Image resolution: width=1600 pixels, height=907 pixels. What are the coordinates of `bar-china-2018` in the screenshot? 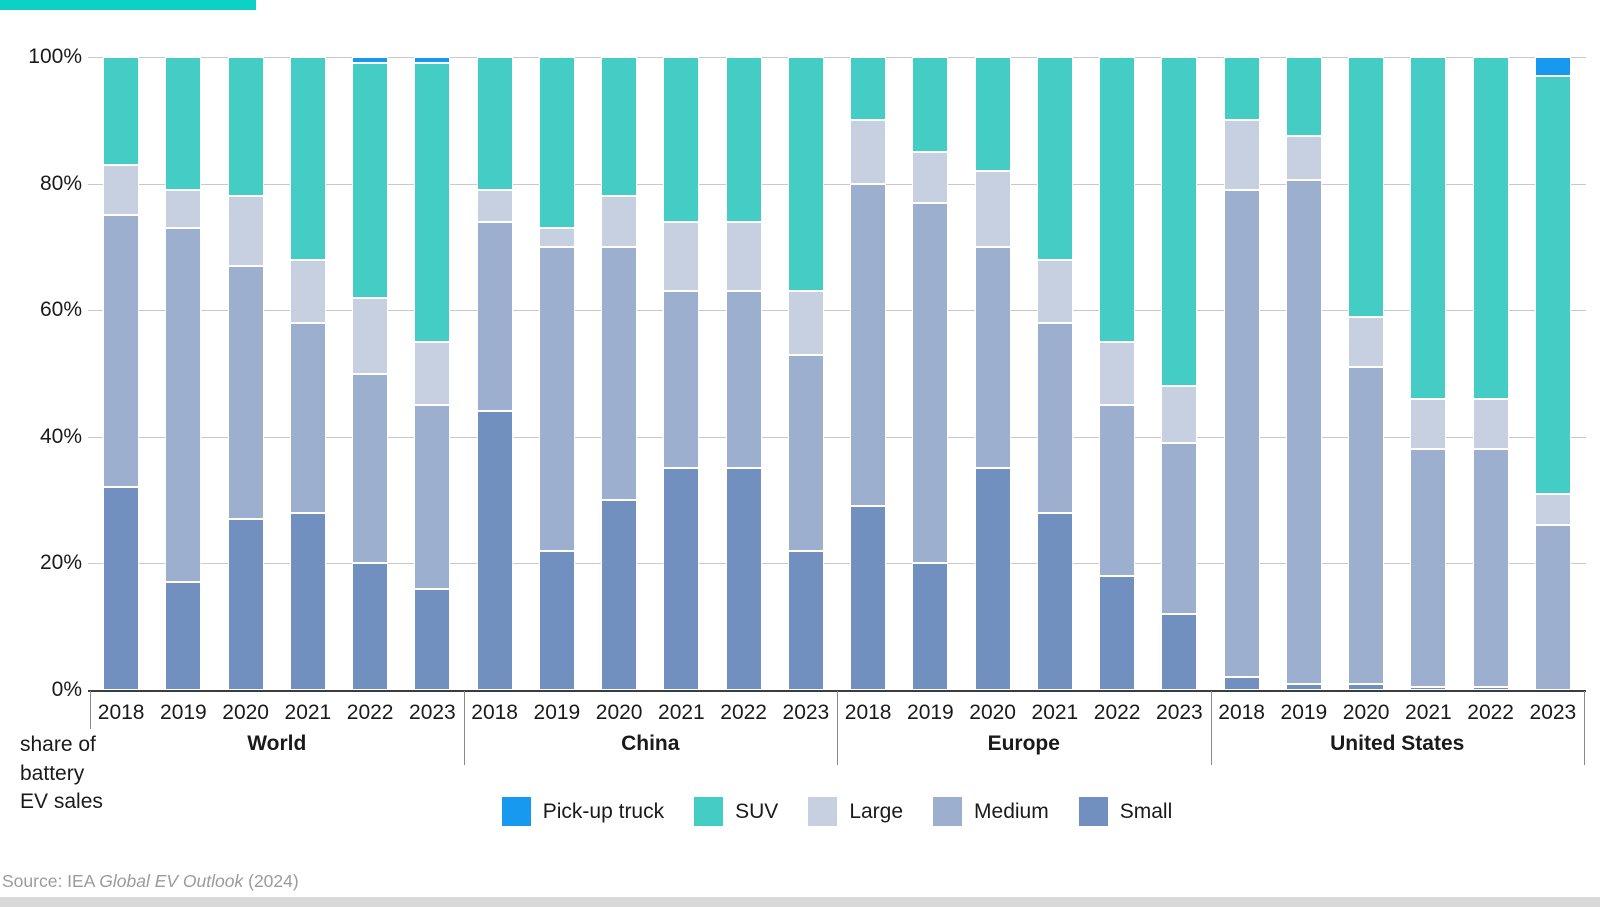 It's located at (494, 373).